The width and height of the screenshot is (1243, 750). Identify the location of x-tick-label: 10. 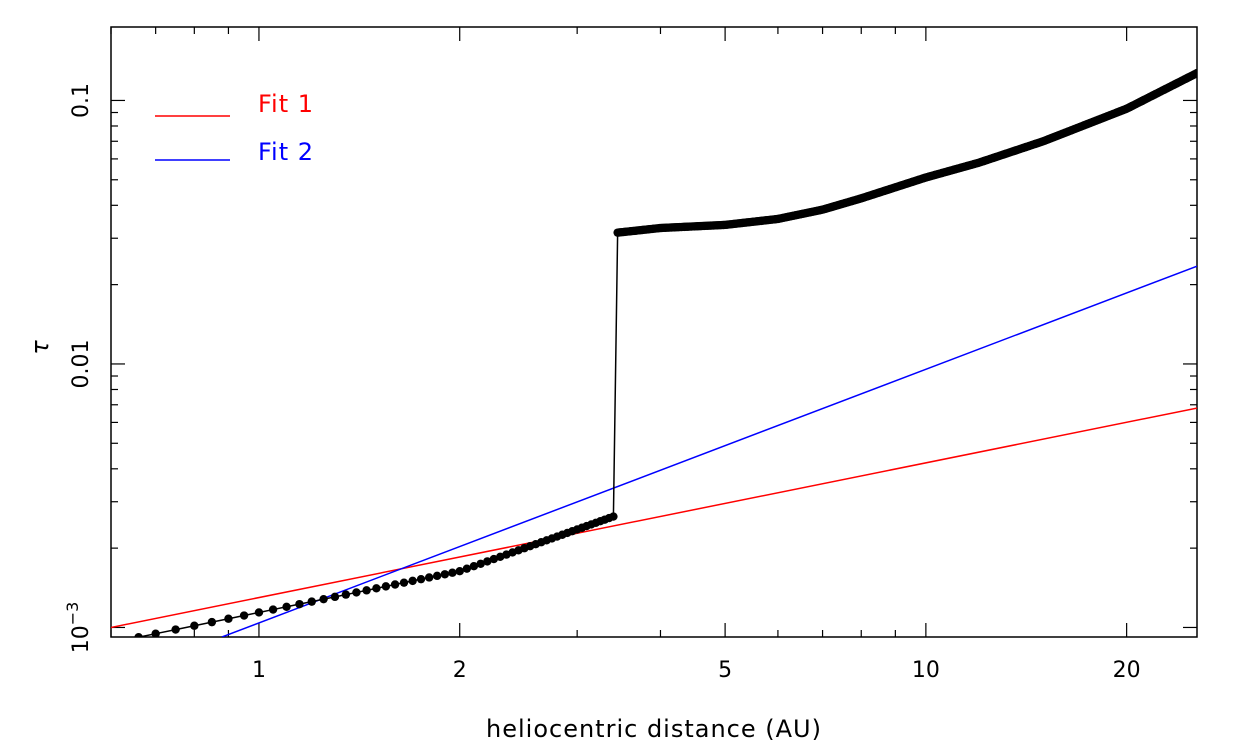
(926, 670).